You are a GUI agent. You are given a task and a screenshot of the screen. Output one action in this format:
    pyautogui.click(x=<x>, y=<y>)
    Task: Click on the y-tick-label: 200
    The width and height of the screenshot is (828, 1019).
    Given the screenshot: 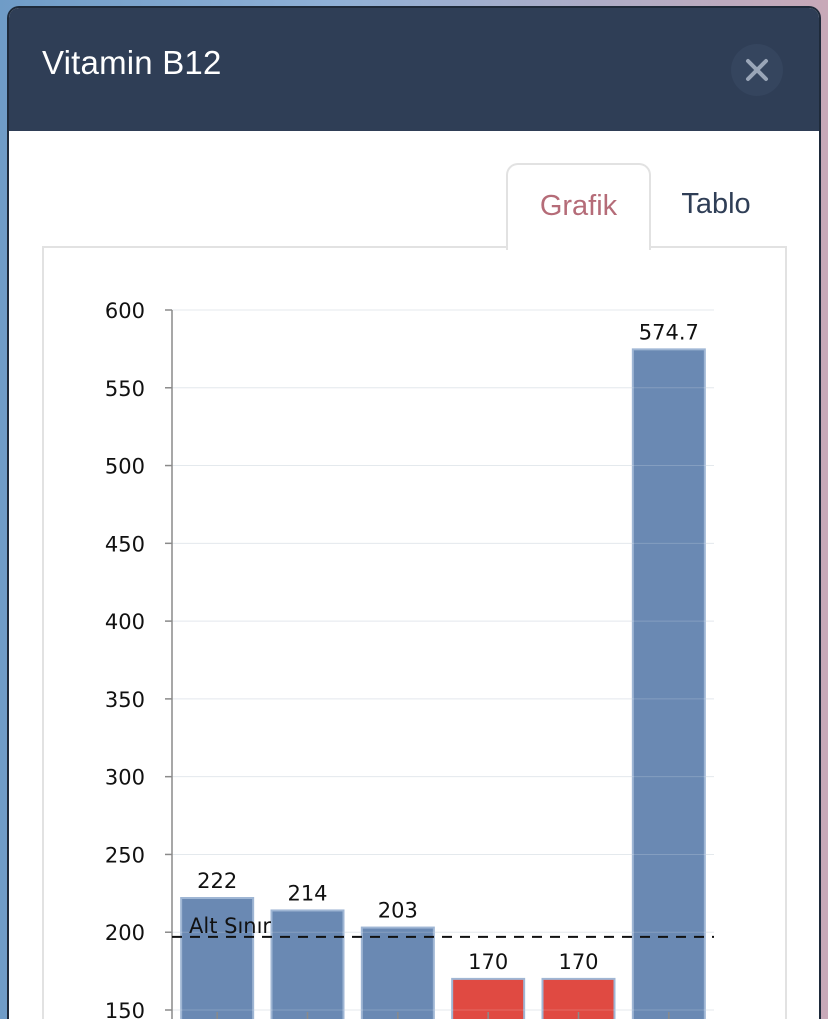 What is the action you would take?
    pyautogui.click(x=125, y=933)
    